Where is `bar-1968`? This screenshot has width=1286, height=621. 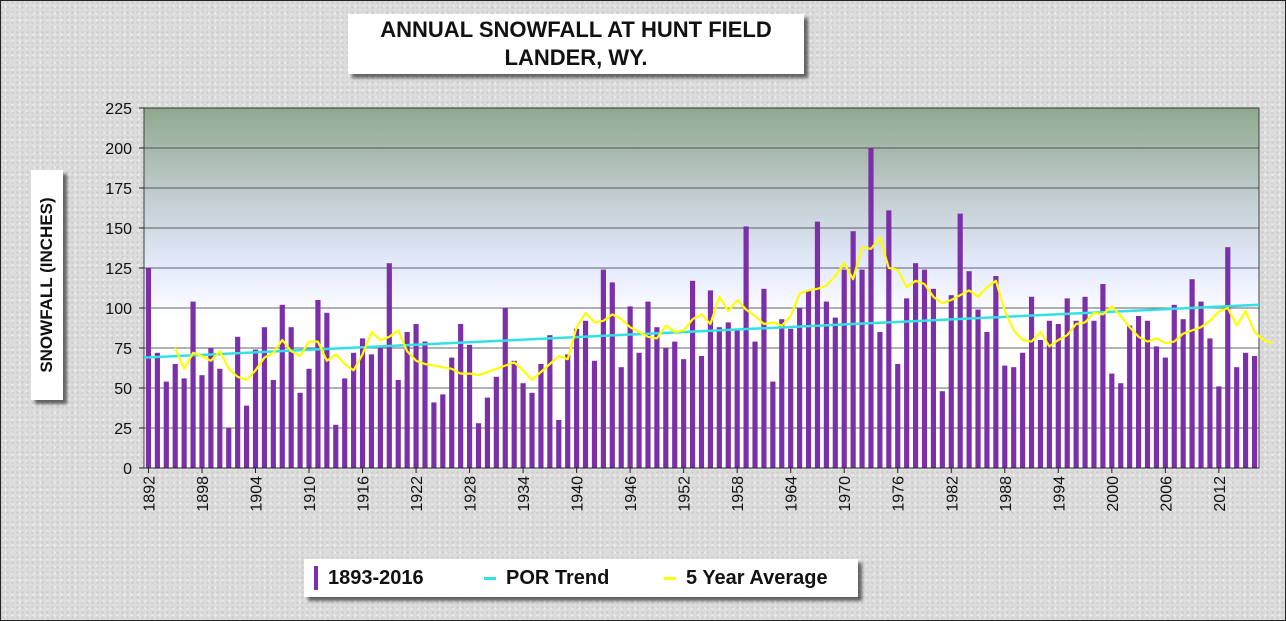
bar-1968 is located at coordinates (826, 384).